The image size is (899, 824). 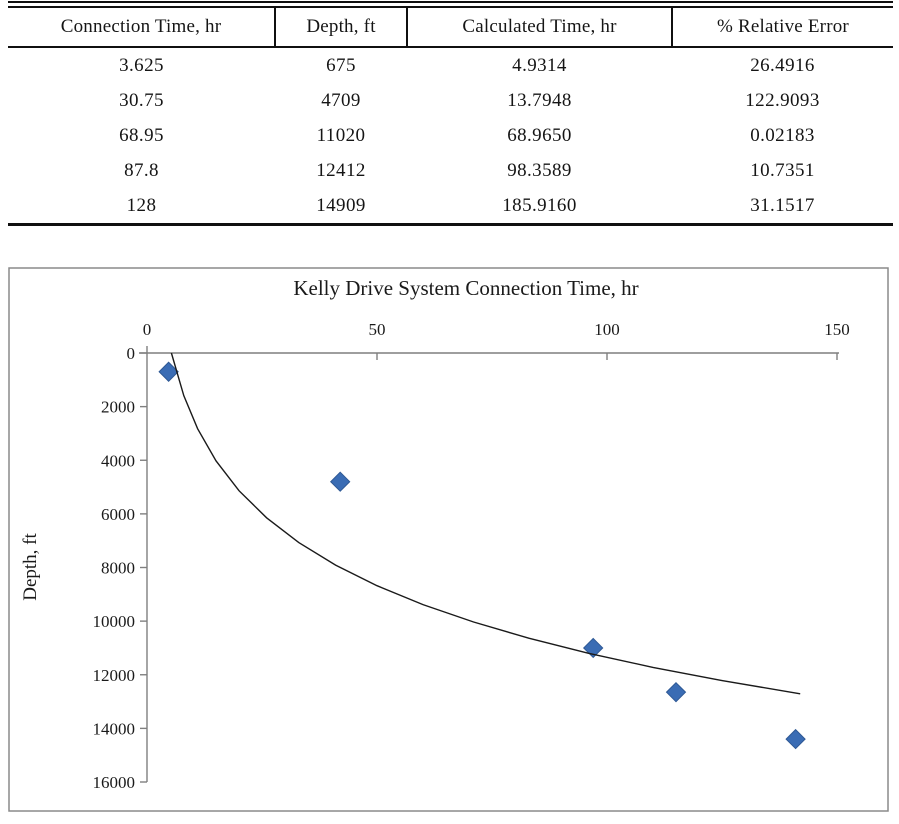 I want to click on table-row: 68.95 11020 68.9650 0.02183, so click(x=450, y=135).